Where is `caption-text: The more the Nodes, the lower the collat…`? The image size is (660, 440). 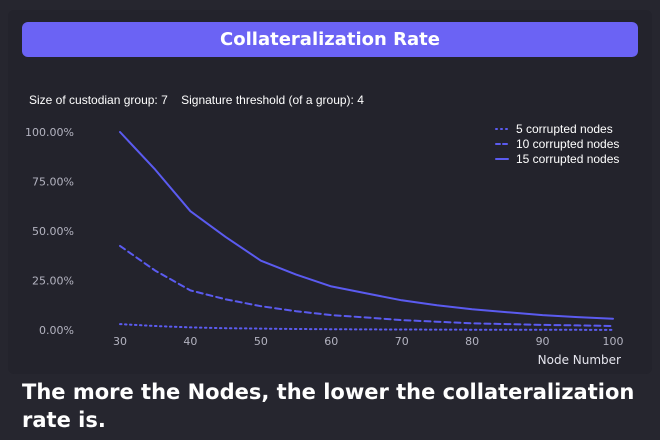 caption-text: The more the Nodes, the lower the collat… is located at coordinates (328, 406).